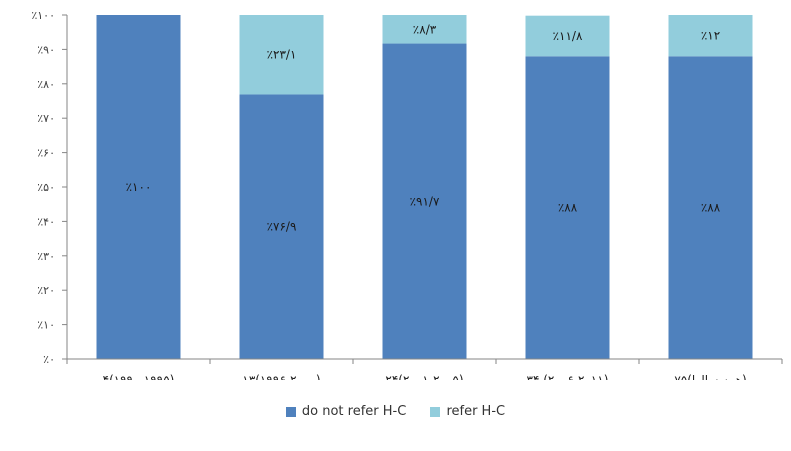 The width and height of the screenshot is (791, 451). I want to click on data-label-refer: ٪۸/۳, so click(425, 29).